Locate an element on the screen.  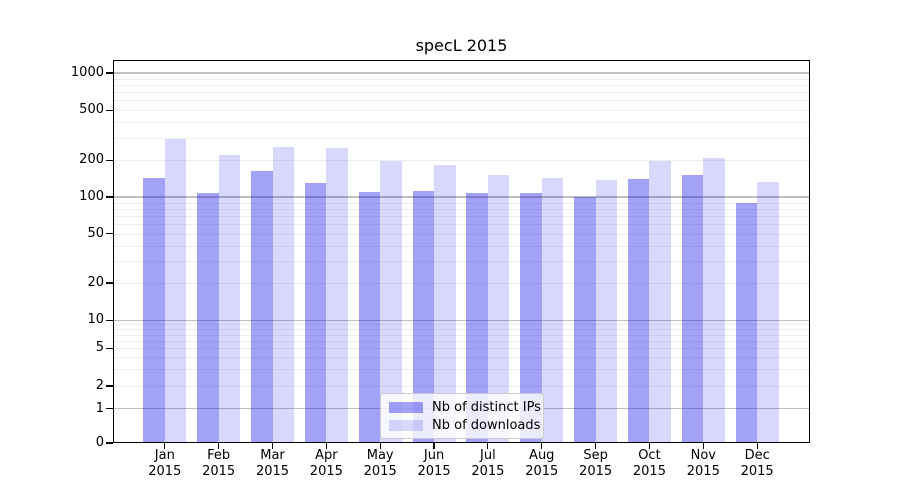
bar-distinct-ips-sep is located at coordinates (585, 320).